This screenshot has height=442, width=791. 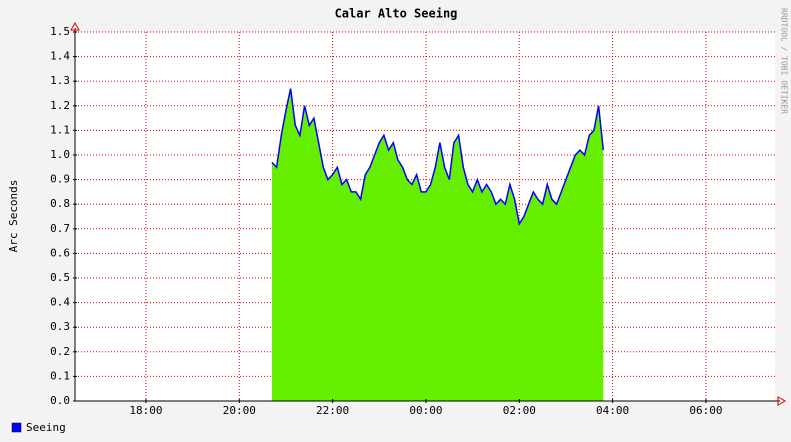 I want to click on y-tick-label: 0.8, so click(x=60, y=203).